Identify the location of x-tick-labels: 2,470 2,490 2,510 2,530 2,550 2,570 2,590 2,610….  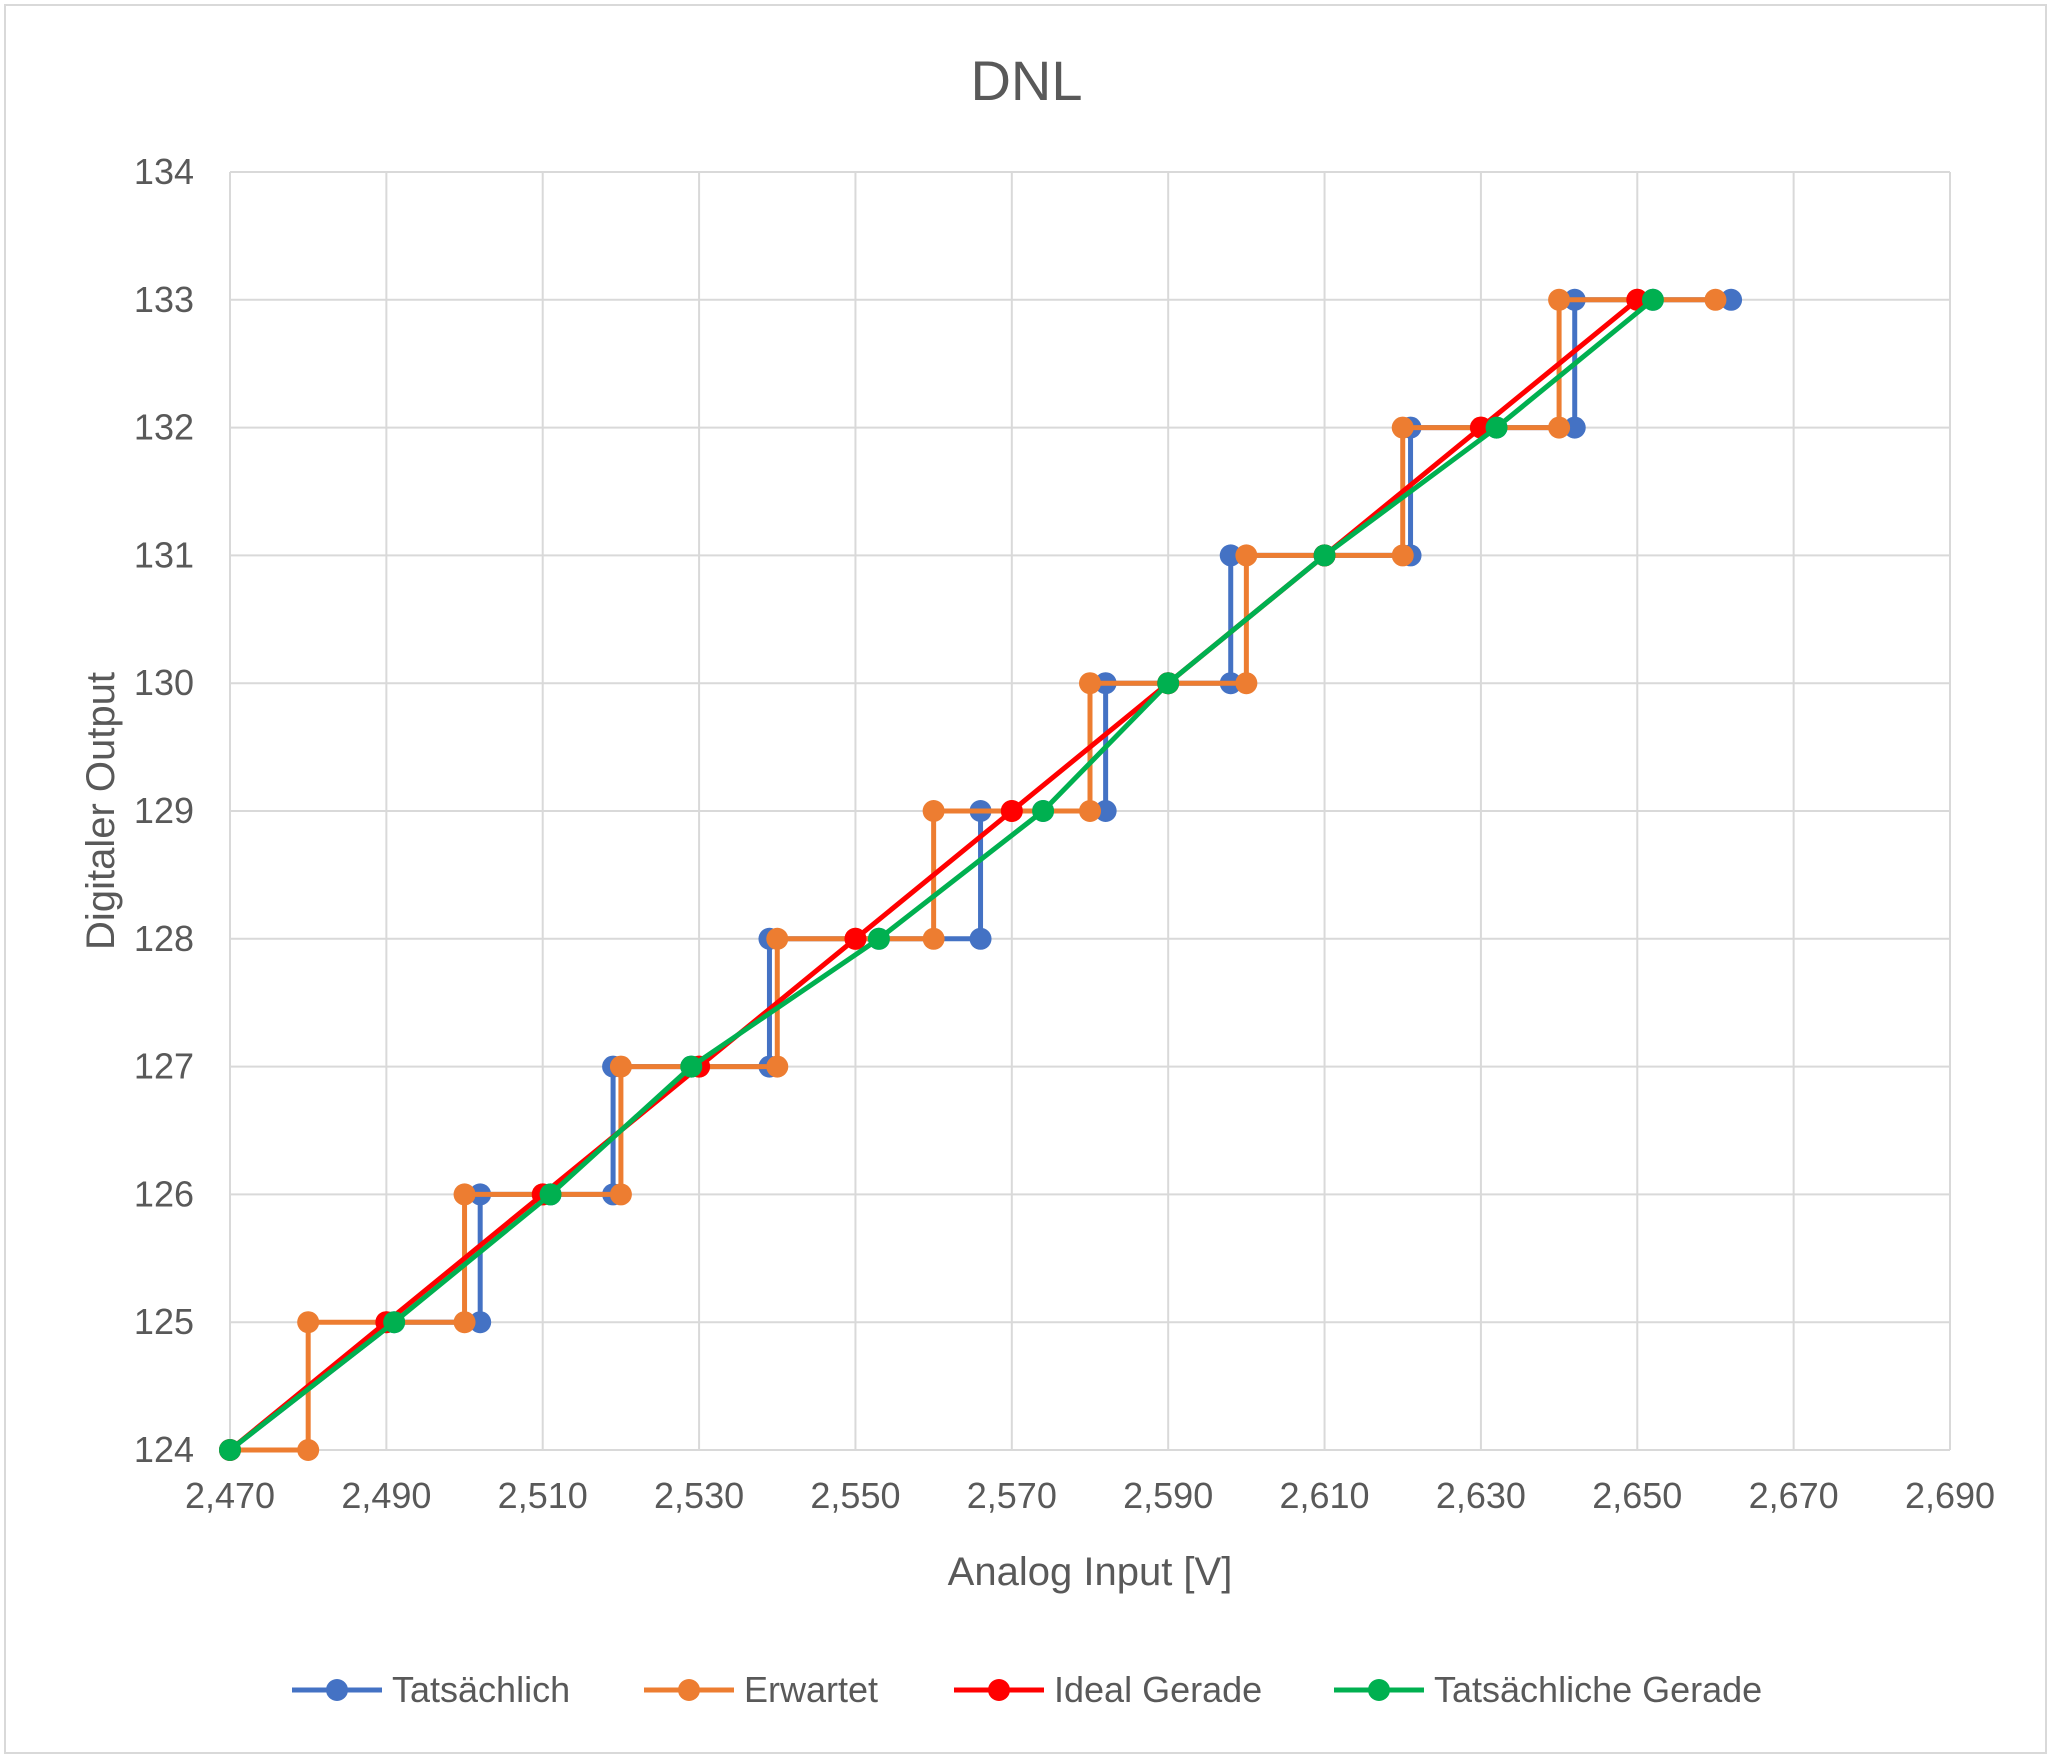
(1090, 1495).